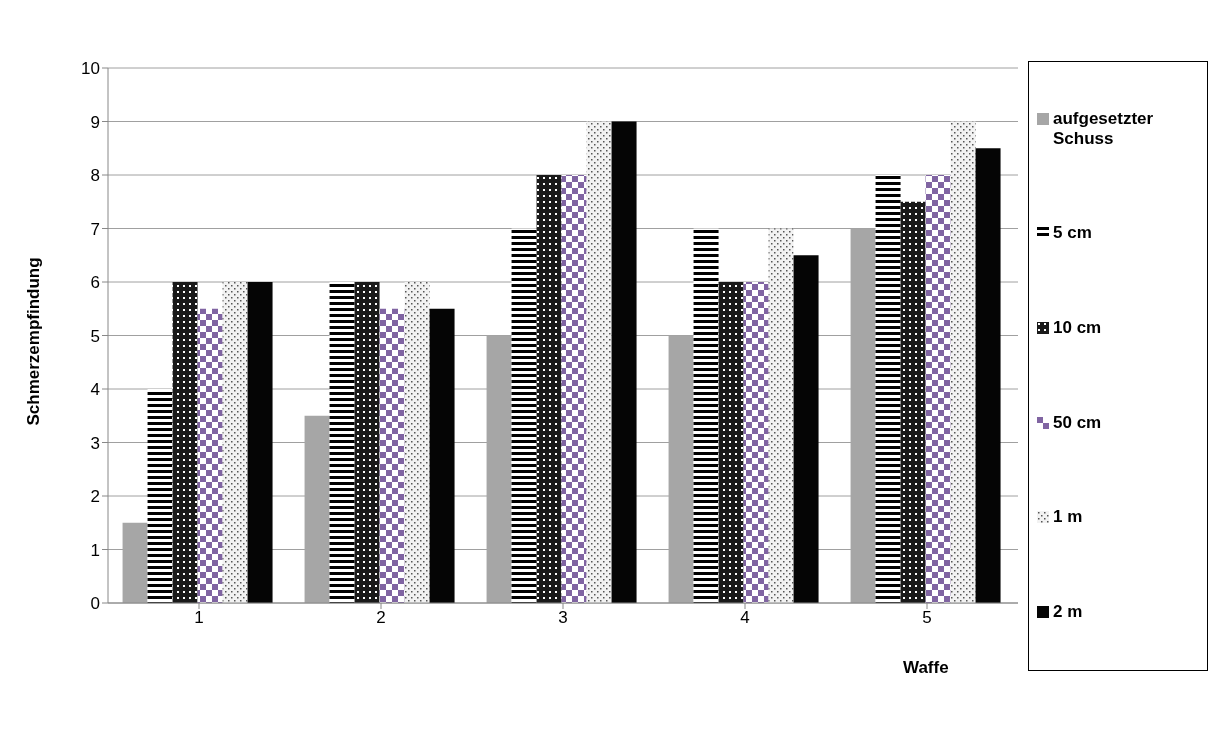  Describe the element at coordinates (1068, 612) in the screenshot. I see `legend-label: 2 m` at that location.